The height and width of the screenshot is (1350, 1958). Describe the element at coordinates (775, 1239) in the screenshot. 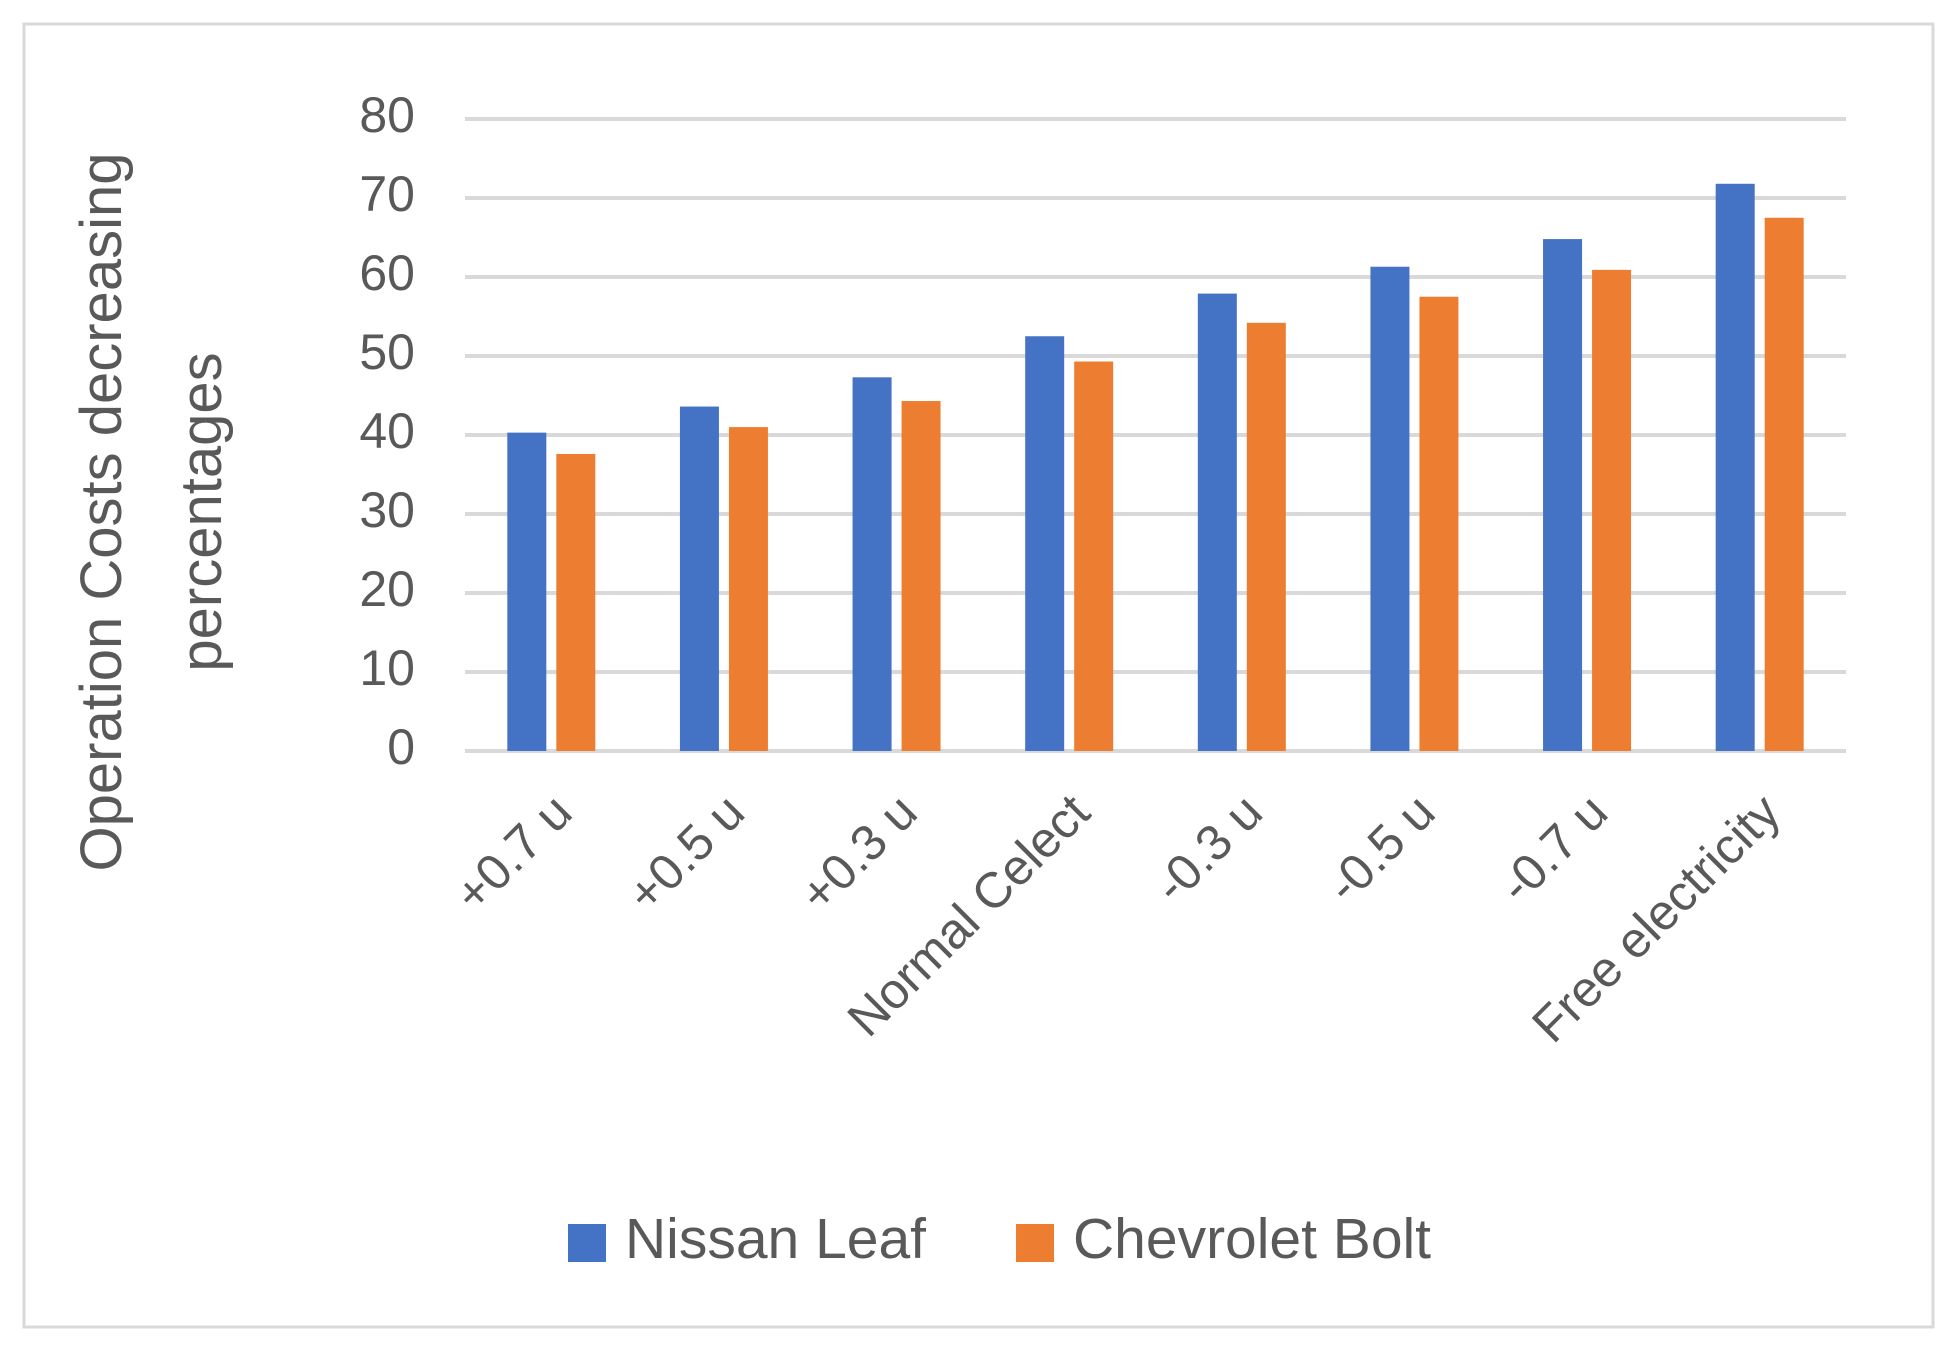

I see `legend-label: Nissan Leaf` at that location.